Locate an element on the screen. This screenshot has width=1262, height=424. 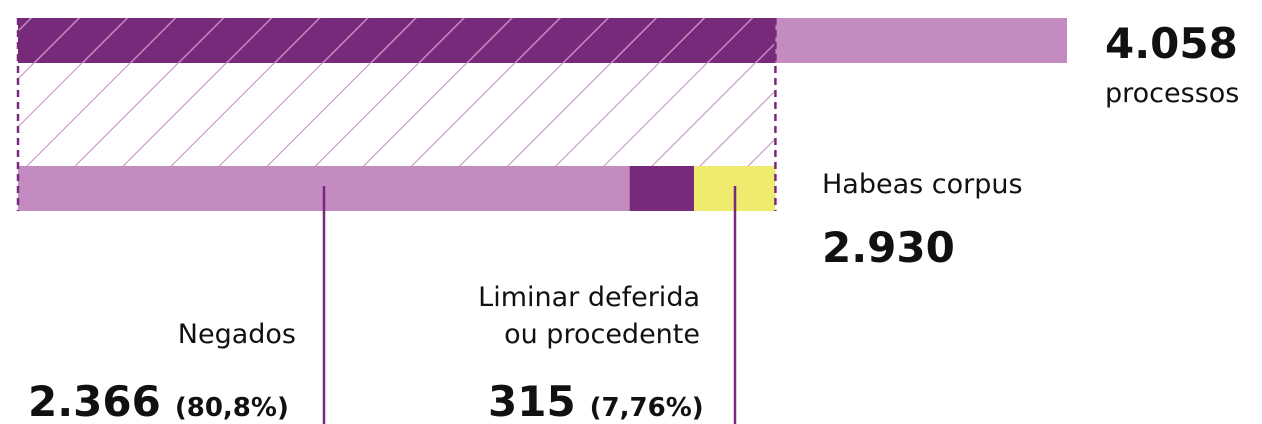
segment-label: 2.366 (80,8%) is located at coordinates (158, 400).